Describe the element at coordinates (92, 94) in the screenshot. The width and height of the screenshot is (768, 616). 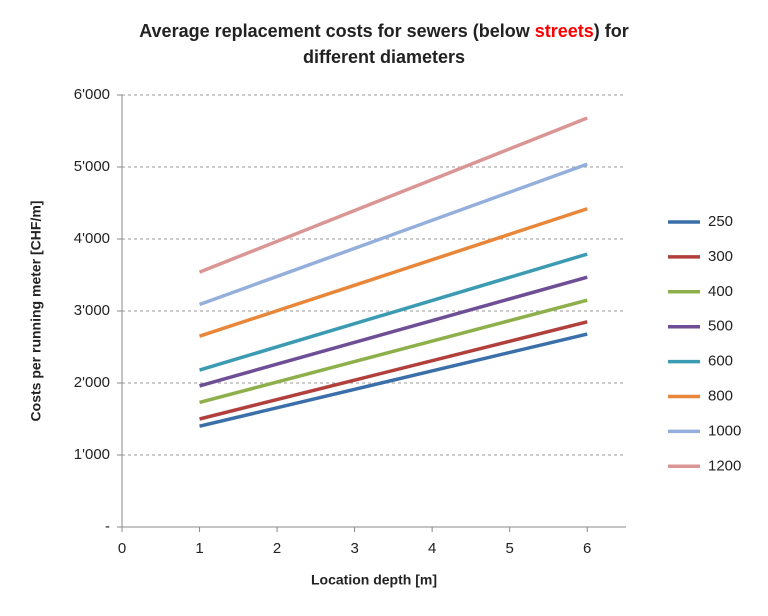
I see `y-tick-label: 6'000` at that location.